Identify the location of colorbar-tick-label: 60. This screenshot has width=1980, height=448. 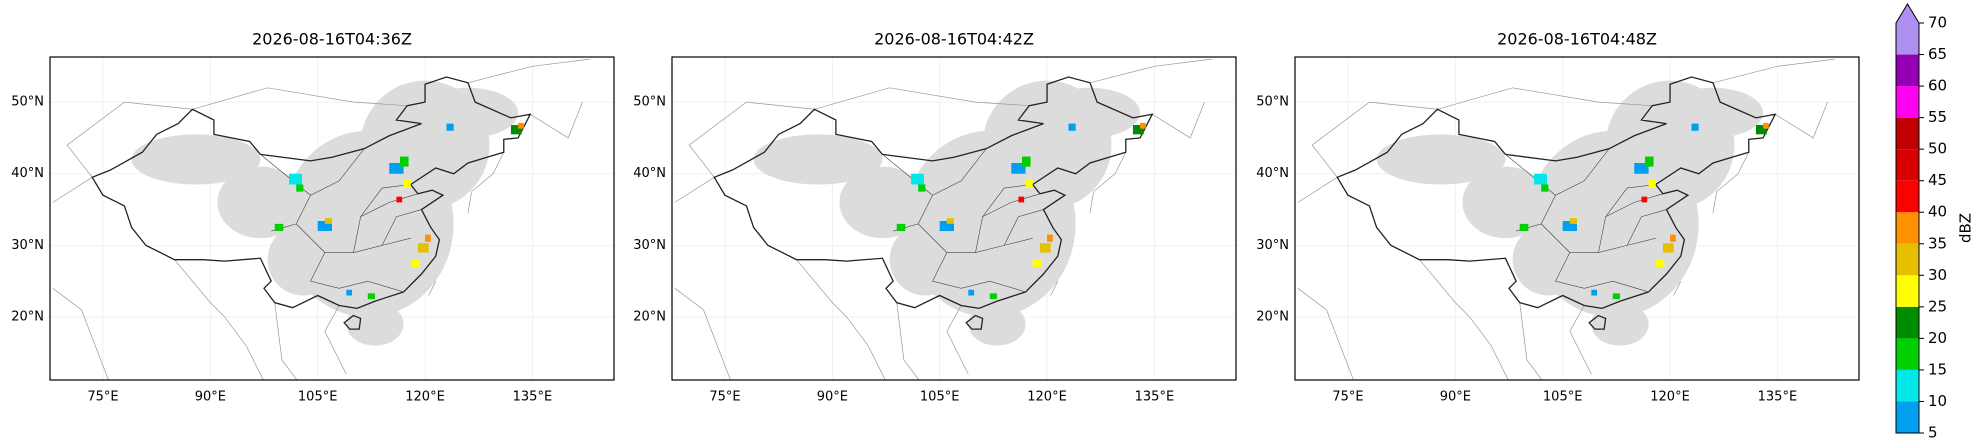
(1937, 86).